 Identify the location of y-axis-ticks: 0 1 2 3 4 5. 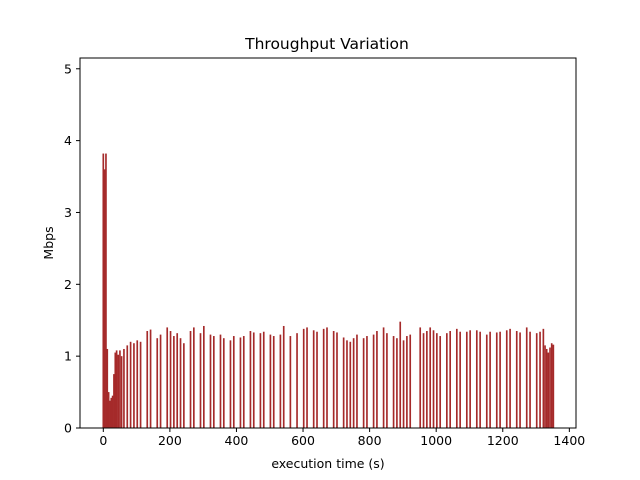
(72, 248).